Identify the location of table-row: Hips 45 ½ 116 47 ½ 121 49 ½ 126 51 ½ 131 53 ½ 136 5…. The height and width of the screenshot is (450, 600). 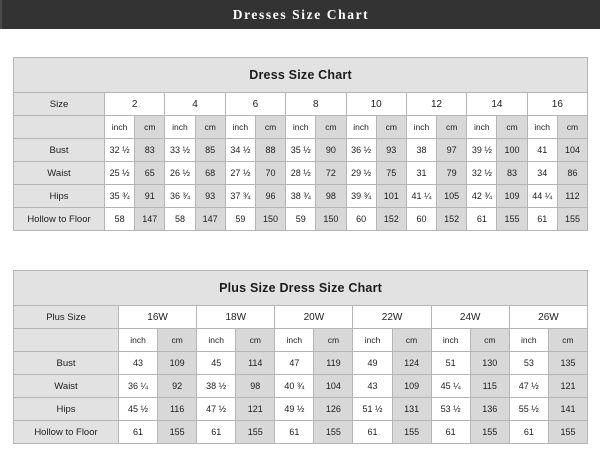
(301, 409).